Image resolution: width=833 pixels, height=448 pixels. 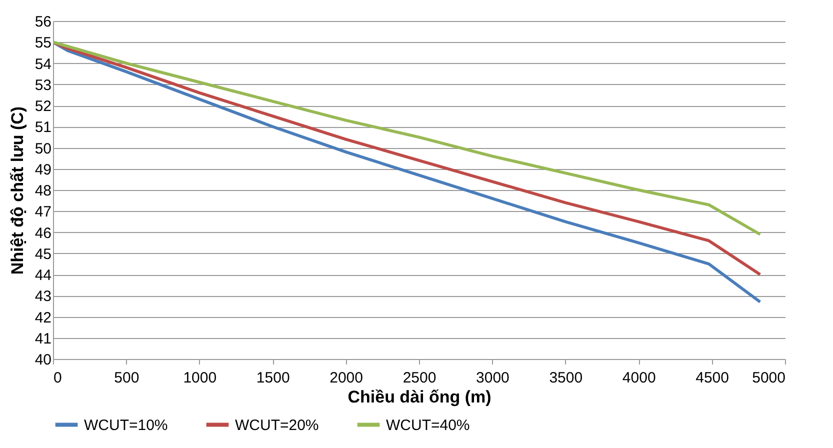 What do you see at coordinates (43, 22) in the screenshot?
I see `y-tick-label: 56` at bounding box center [43, 22].